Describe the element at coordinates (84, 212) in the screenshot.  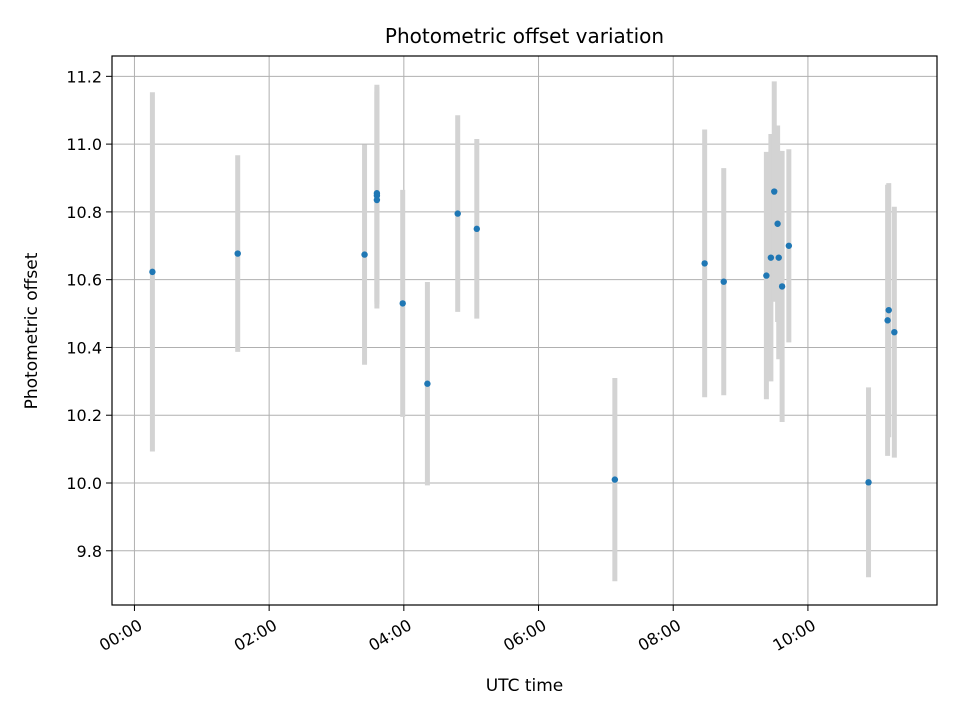
I see `y-tick-label: 10.8` at that location.